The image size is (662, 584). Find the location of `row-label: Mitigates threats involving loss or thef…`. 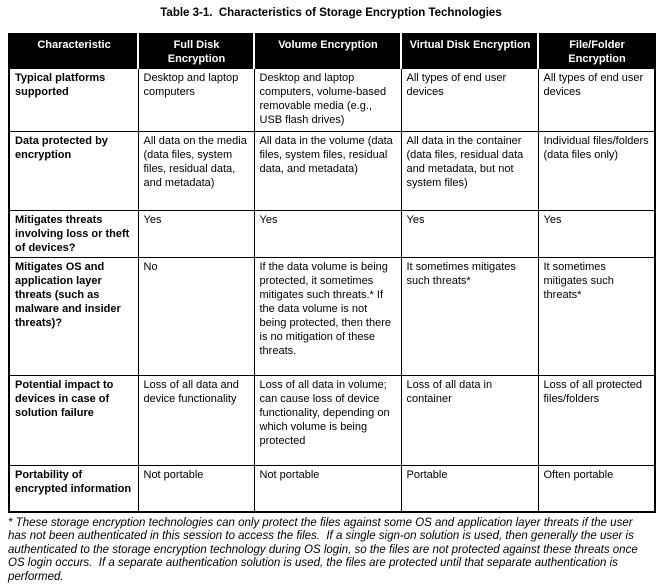

row-label: Mitigates threats involving loss or thef… is located at coordinates (73, 234).